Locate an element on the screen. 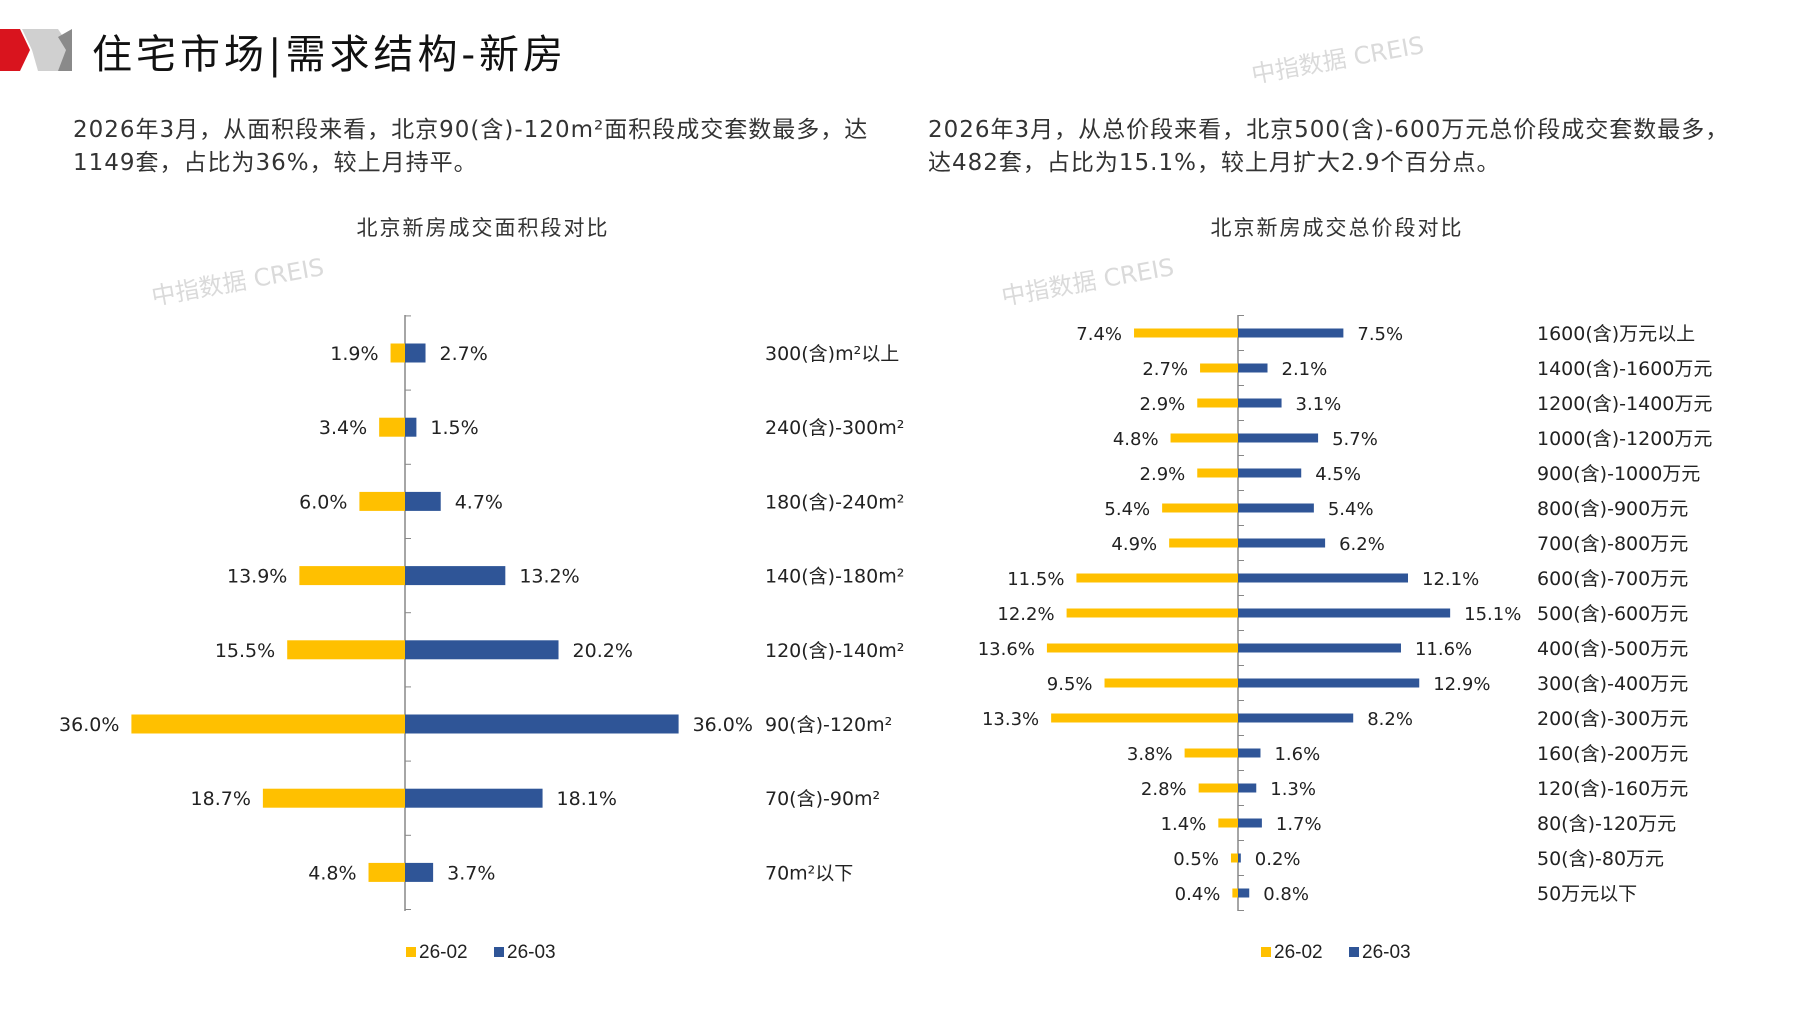 Image resolution: width=1797 pixels, height=1010 pixels. price-category-label: 120(含)-160万元 is located at coordinates (1612, 789).